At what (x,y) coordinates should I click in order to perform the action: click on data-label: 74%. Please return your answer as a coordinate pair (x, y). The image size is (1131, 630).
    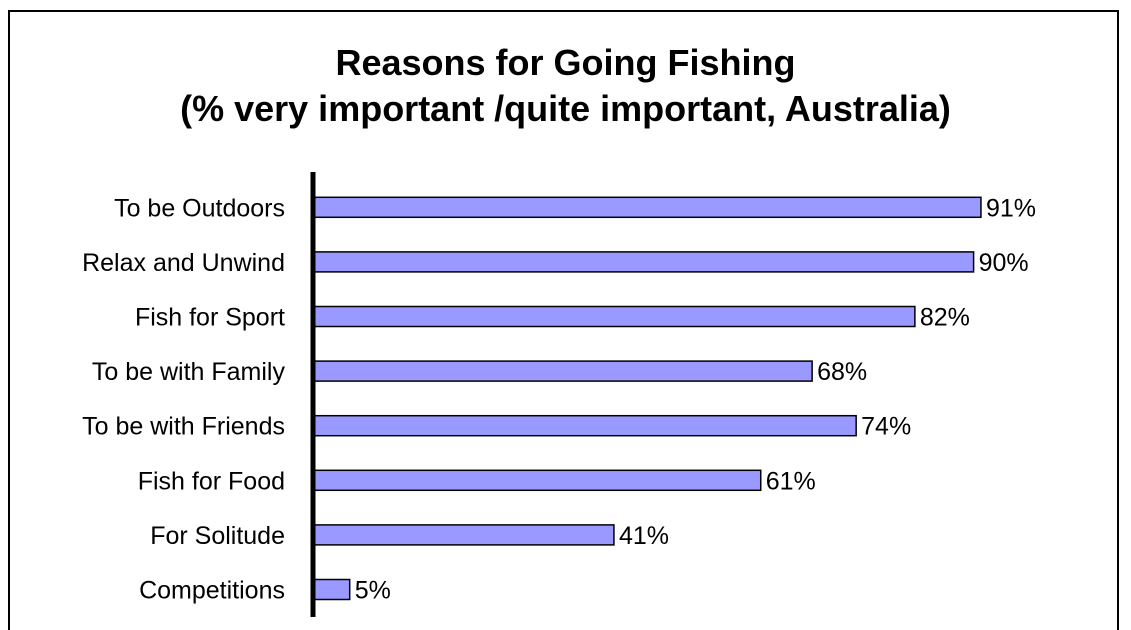
    Looking at the image, I should click on (886, 427).